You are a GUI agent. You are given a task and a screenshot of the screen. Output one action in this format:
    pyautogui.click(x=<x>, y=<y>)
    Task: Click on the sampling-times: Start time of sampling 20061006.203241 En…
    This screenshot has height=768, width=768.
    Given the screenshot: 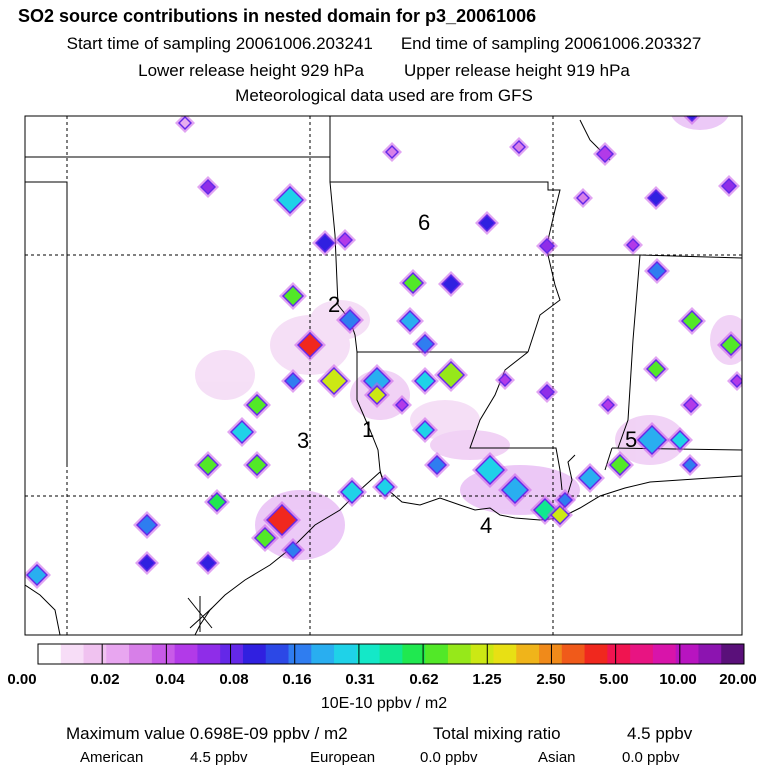 What is the action you would take?
    pyautogui.click(x=384, y=44)
    